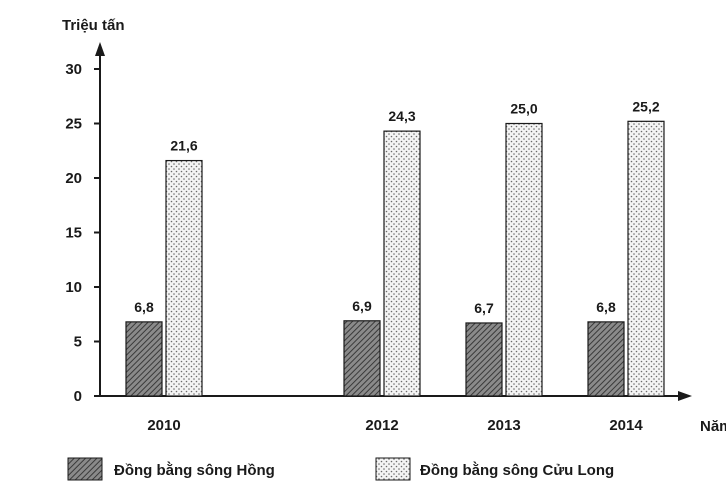 The width and height of the screenshot is (726, 484). I want to click on legend-swatch-dbscl, so click(393, 469).